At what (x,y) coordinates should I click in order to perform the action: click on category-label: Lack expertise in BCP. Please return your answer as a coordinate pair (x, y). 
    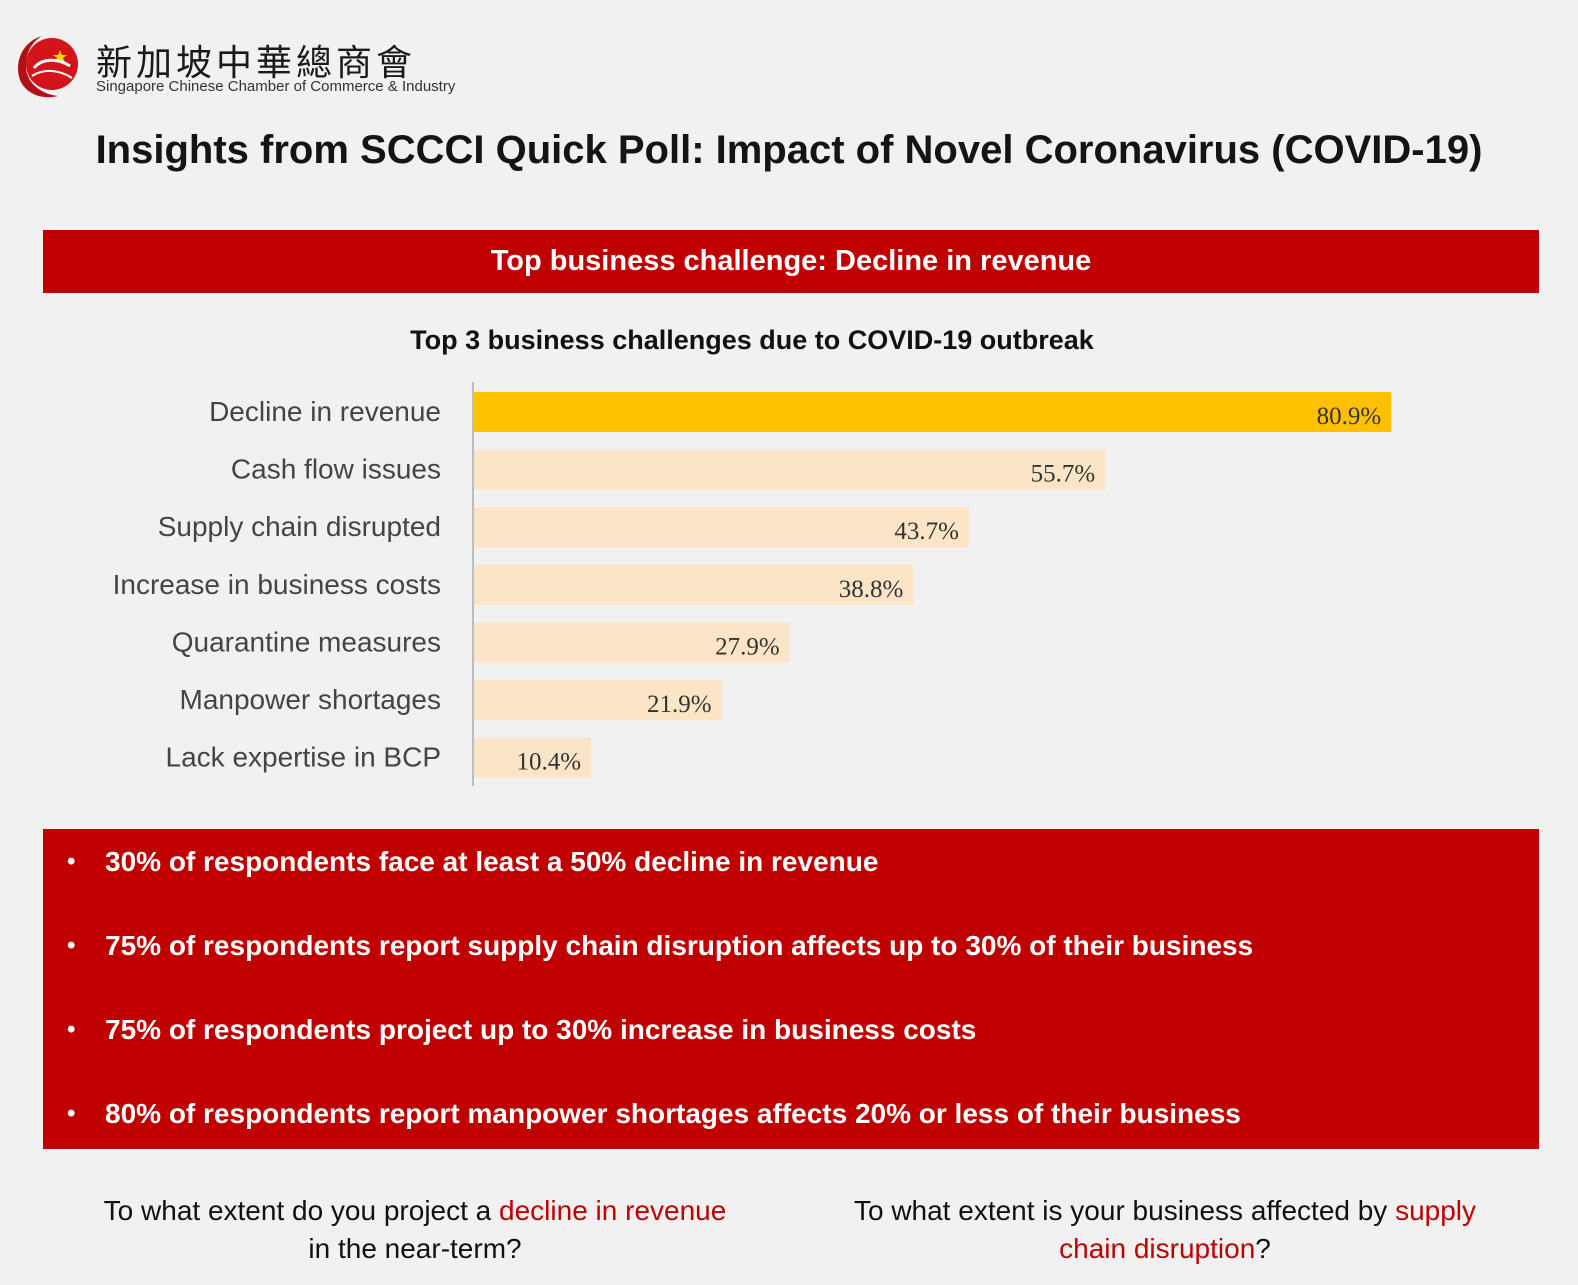
    Looking at the image, I should click on (303, 757).